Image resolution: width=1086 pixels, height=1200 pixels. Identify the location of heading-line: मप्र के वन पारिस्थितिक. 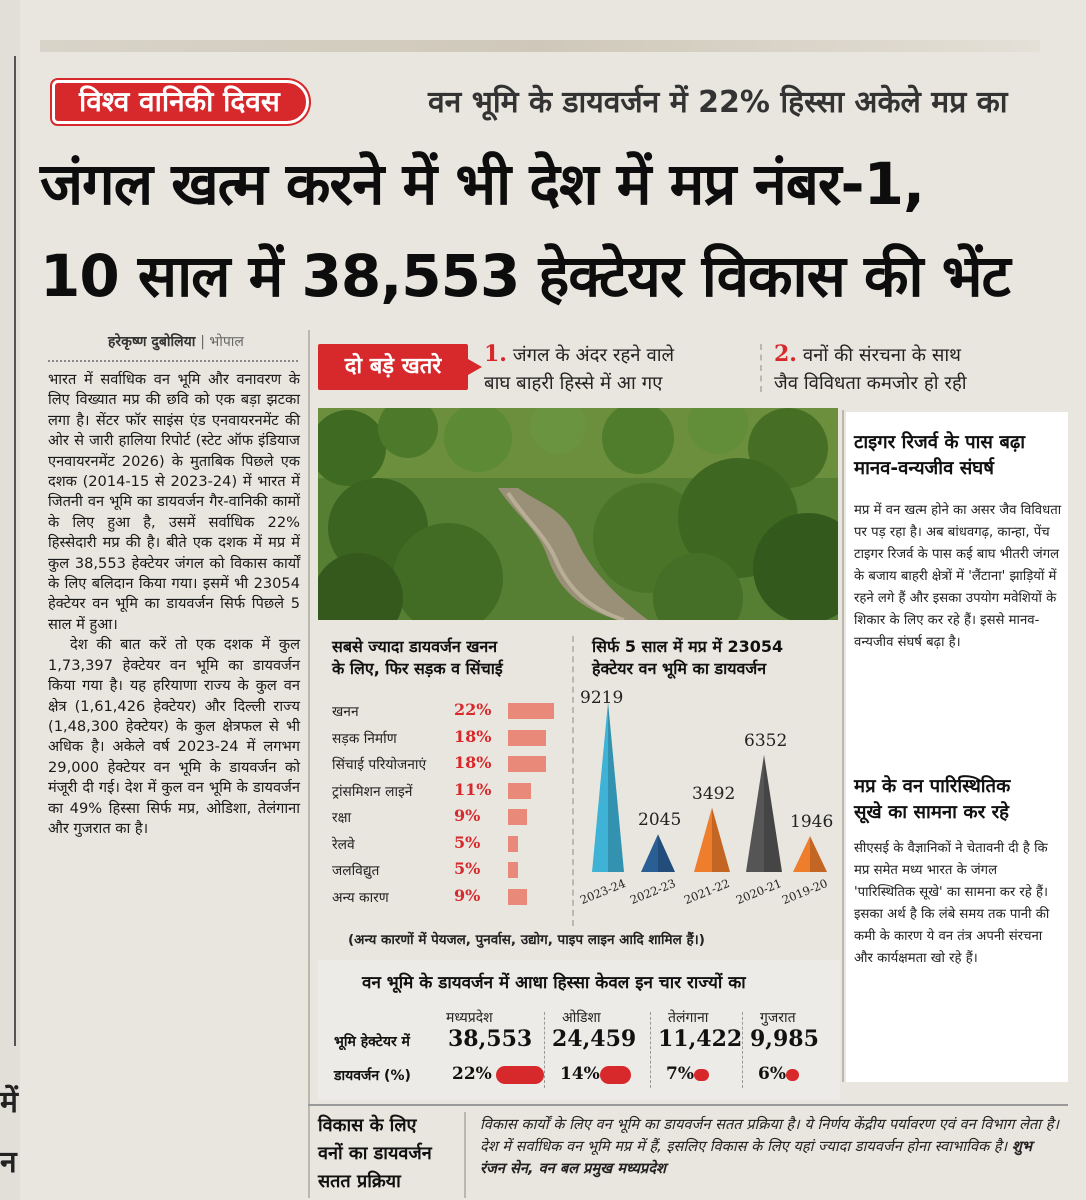
(932, 786).